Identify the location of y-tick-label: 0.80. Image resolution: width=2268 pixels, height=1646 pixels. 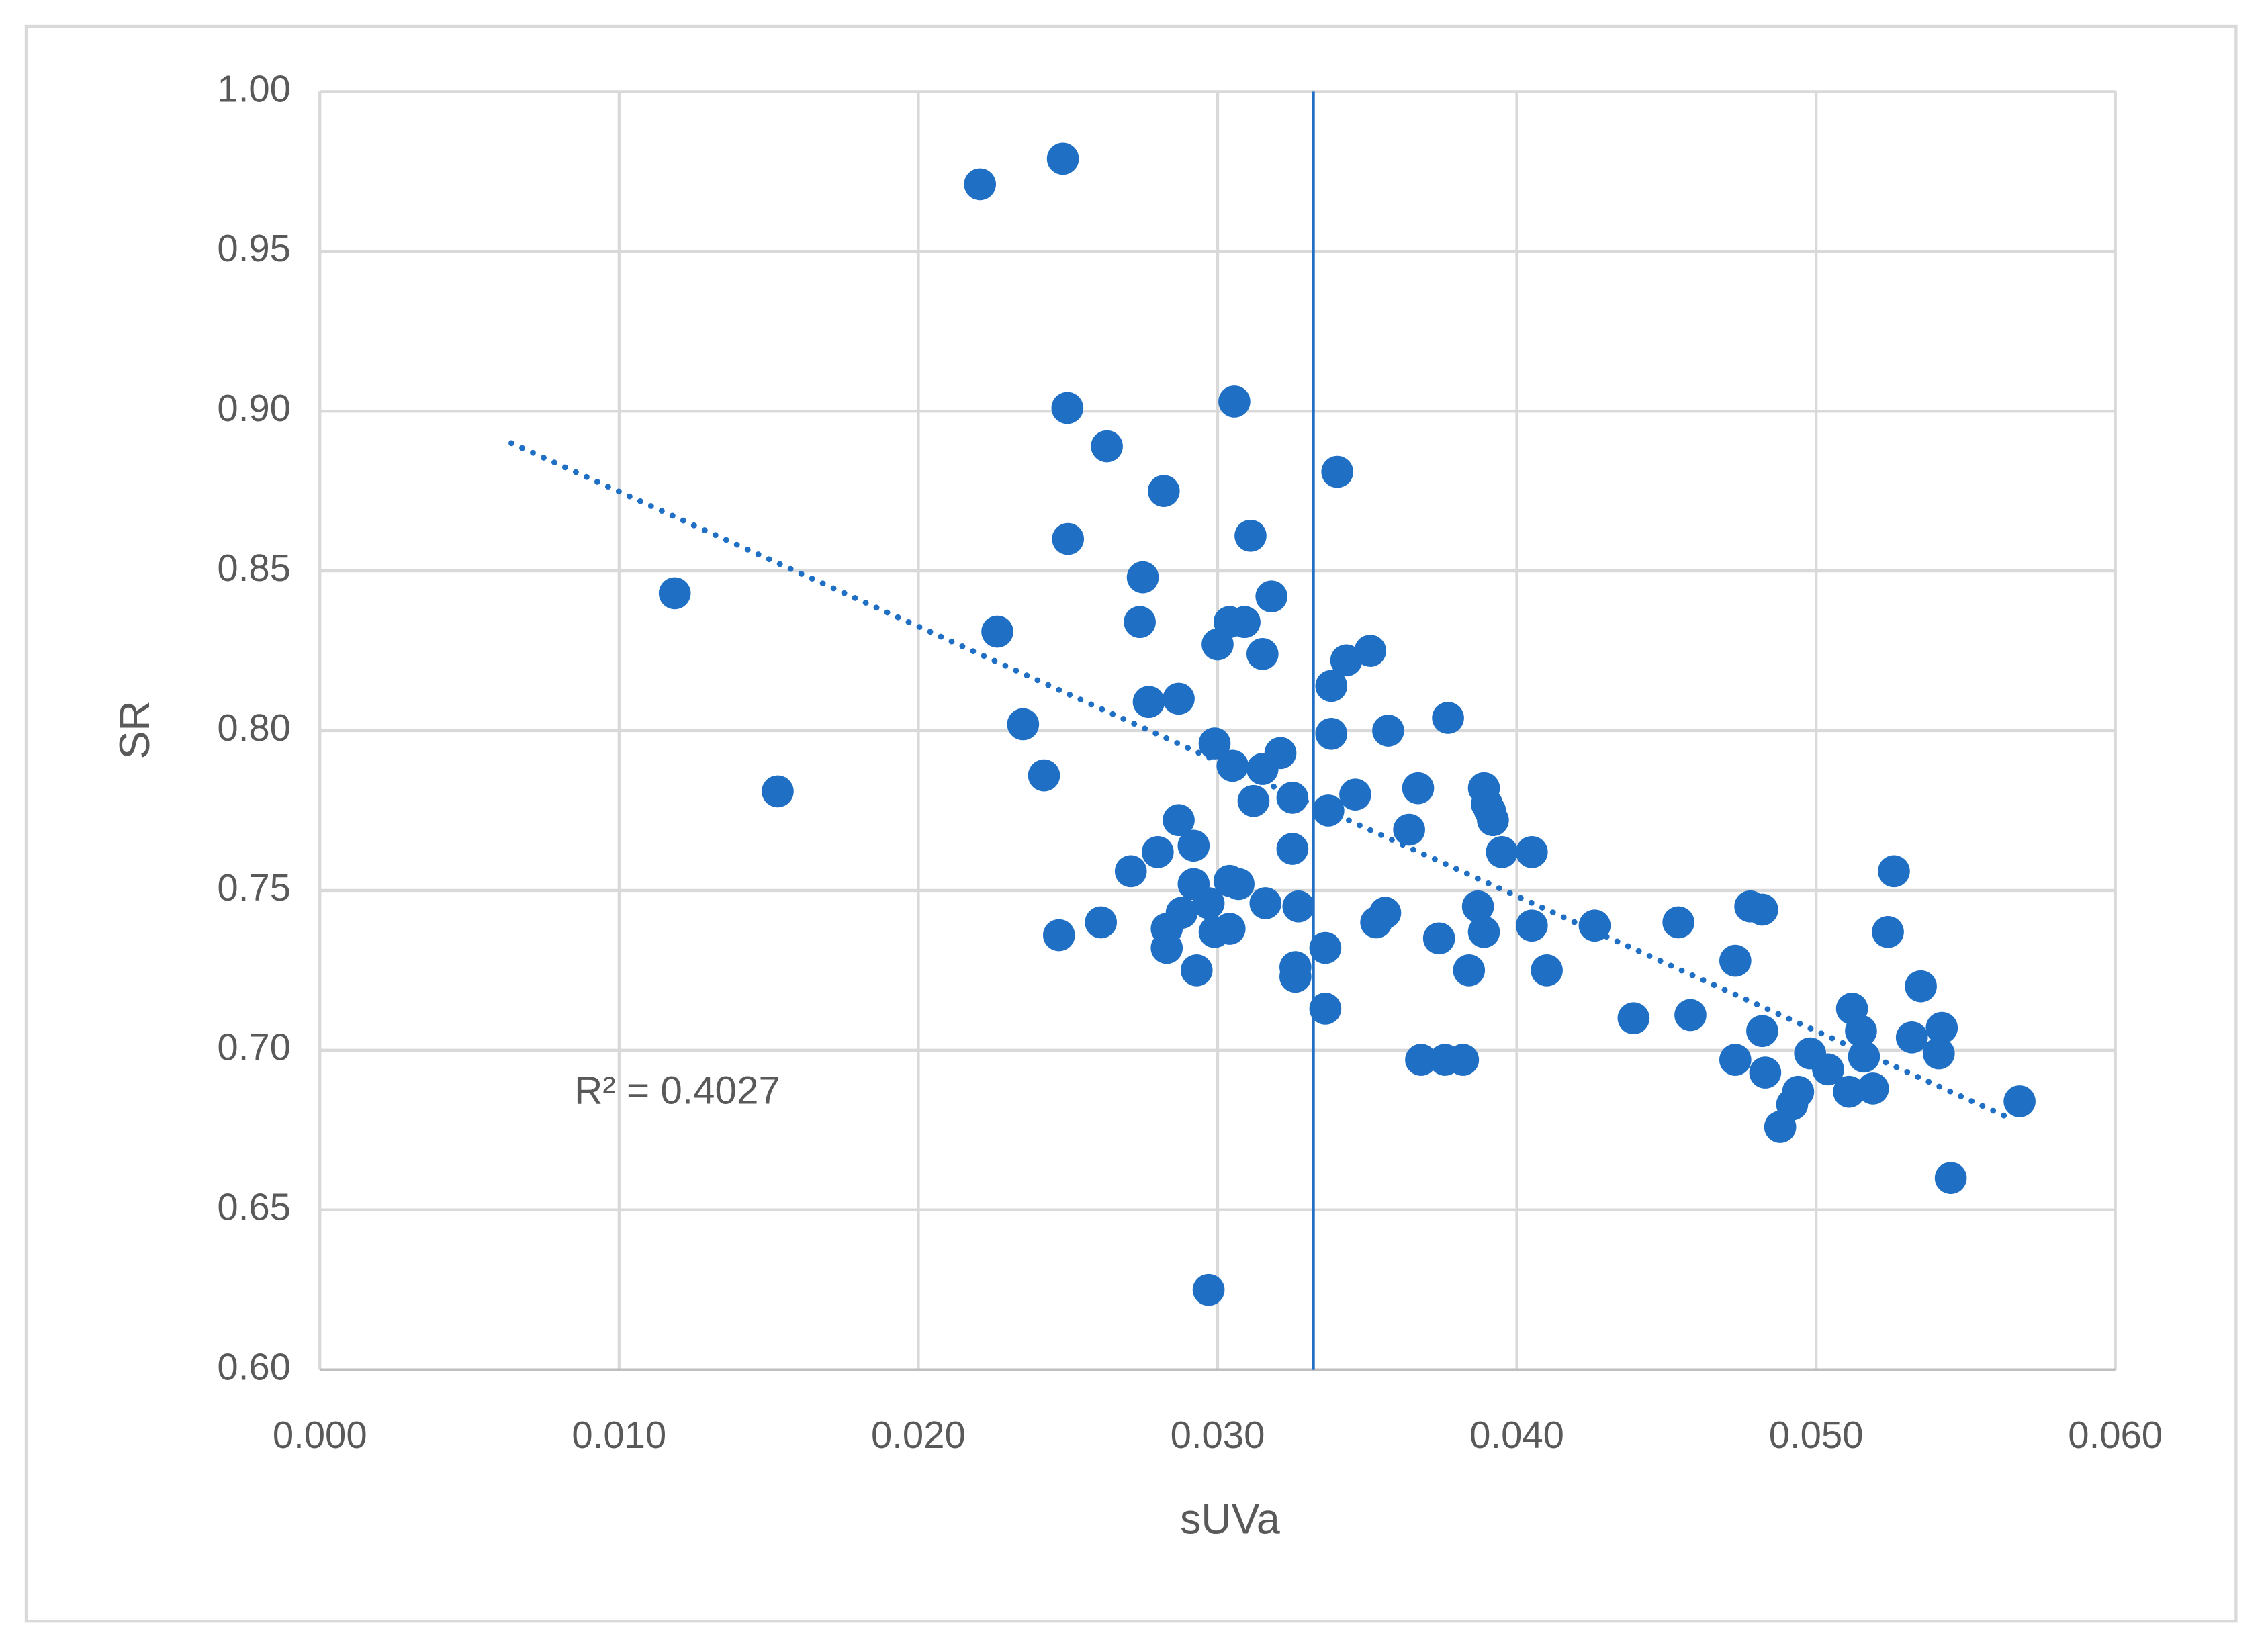
(254, 728).